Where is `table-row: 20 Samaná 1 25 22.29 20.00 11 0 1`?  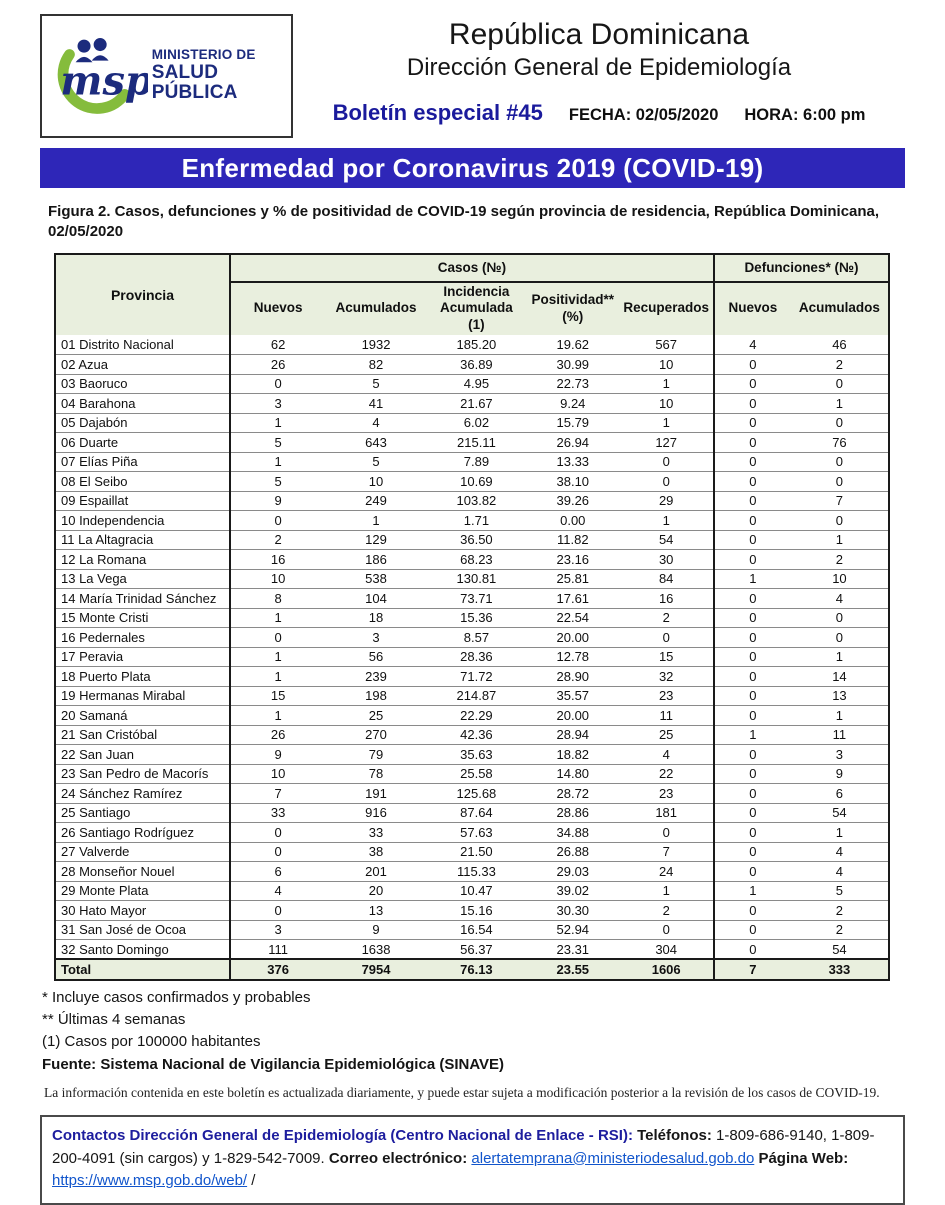 table-row: 20 Samaná 1 25 22.29 20.00 11 0 1 is located at coordinates (472, 715).